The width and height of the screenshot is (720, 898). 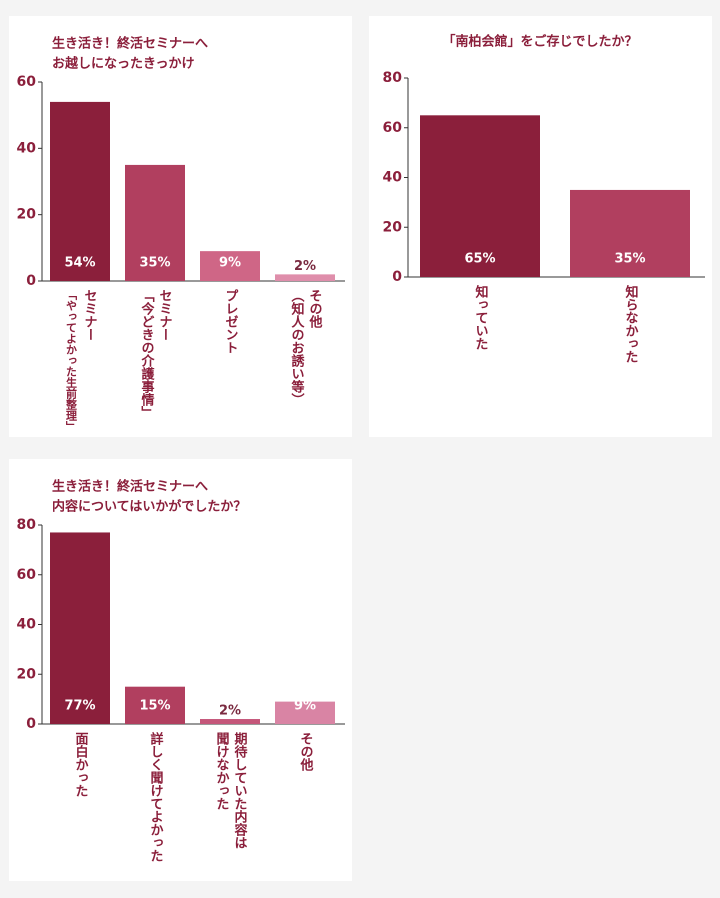 What do you see at coordinates (79, 706) in the screenshot?
I see `value-label: 77%` at bounding box center [79, 706].